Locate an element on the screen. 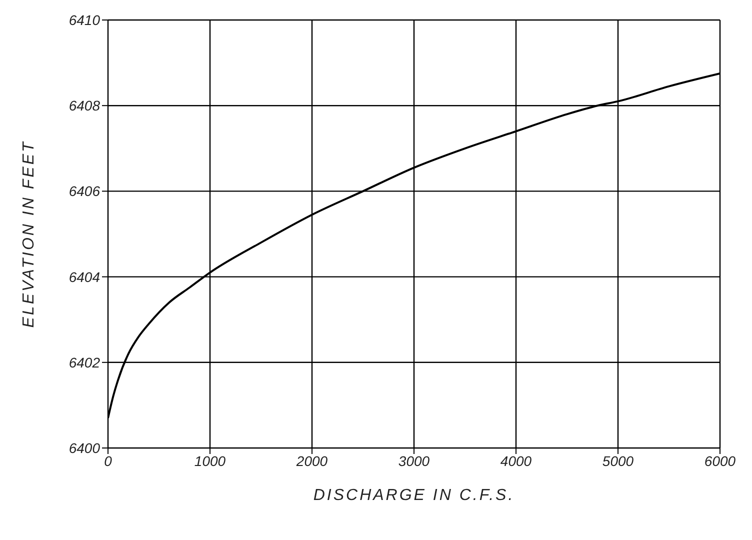 The width and height of the screenshot is (752, 540). y-tick-label: 6408 is located at coordinates (84, 106).